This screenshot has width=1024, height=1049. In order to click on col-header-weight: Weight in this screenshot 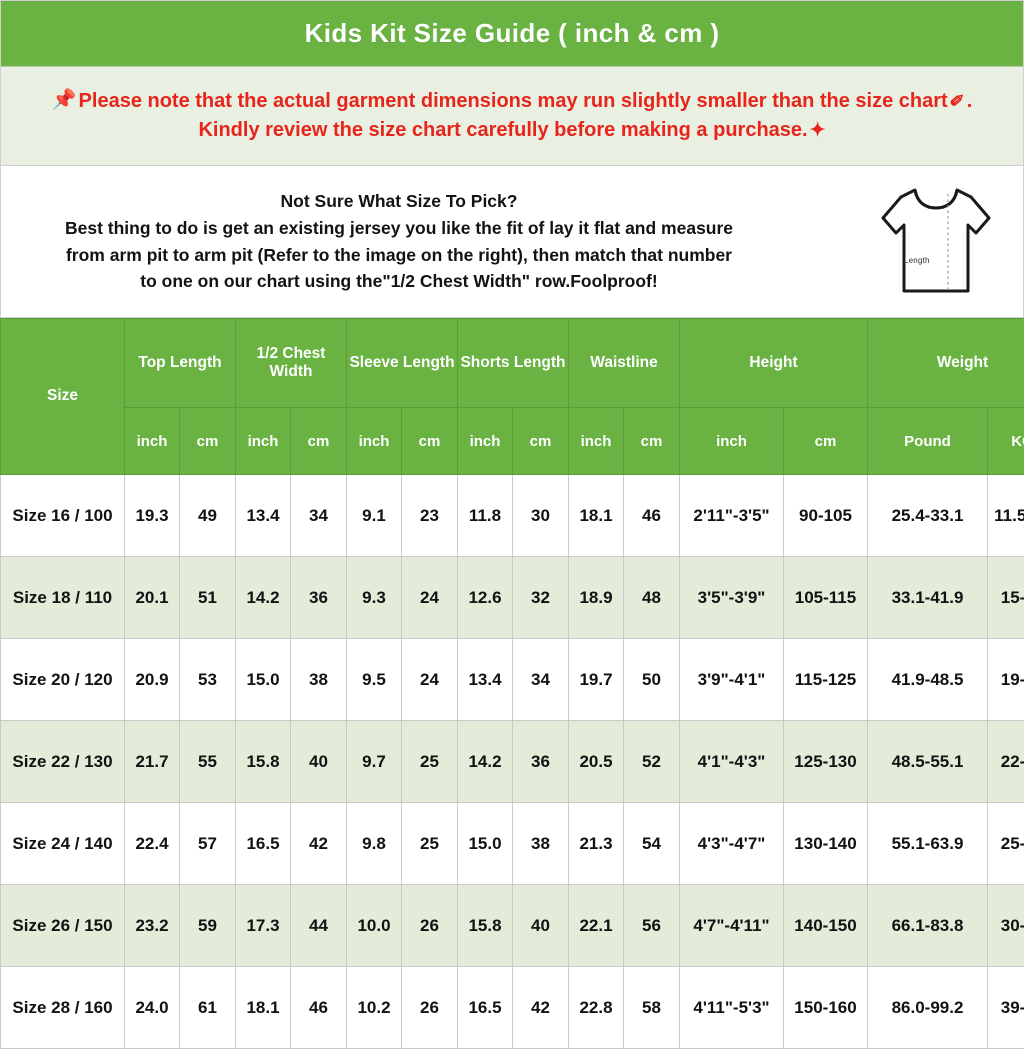, I will do `click(946, 363)`.